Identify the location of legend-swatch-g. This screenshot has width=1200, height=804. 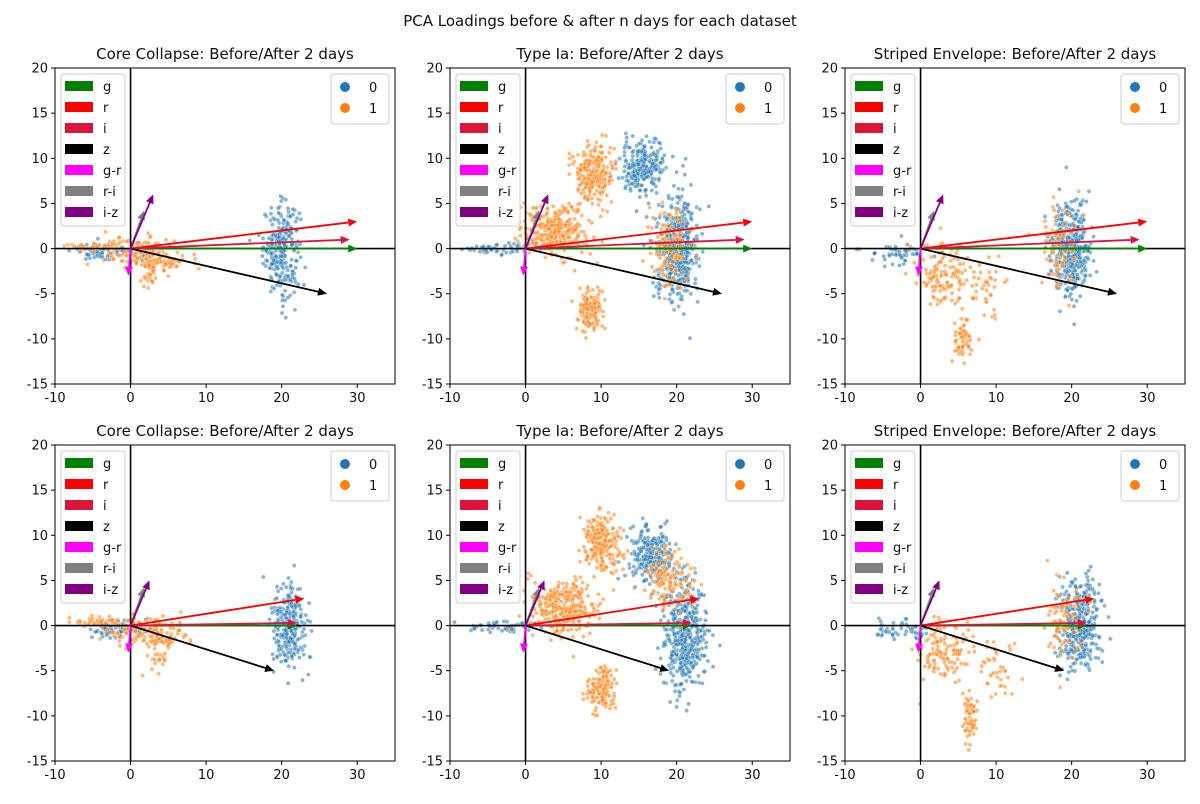
(79, 86).